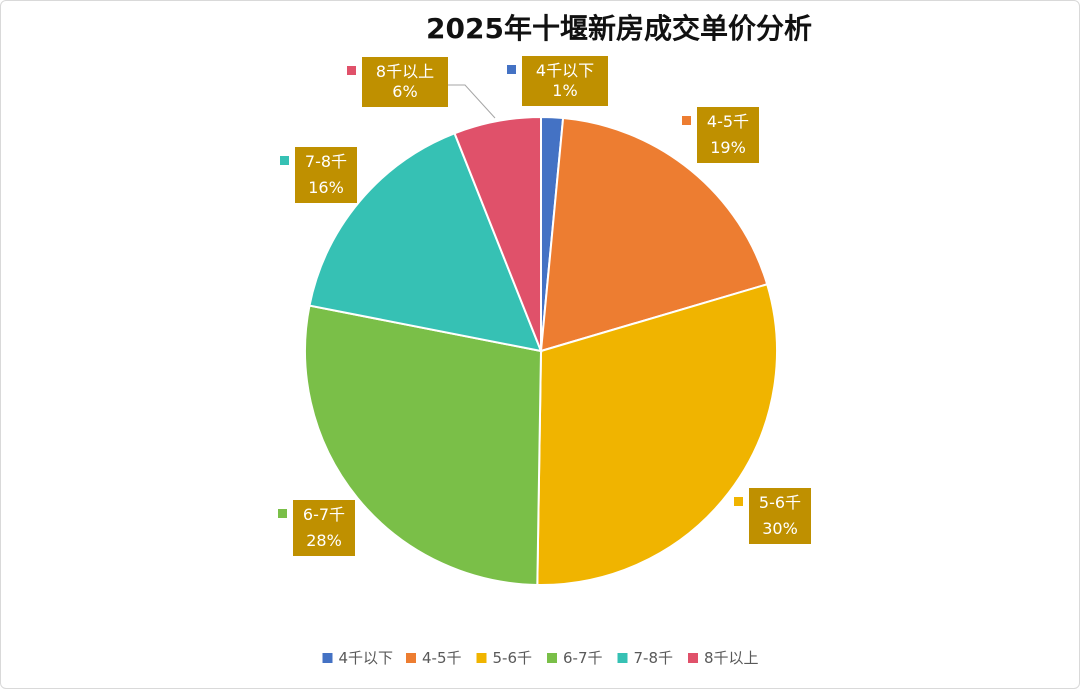 This screenshot has height=690, width=1080. I want to click on legend-label: 5-6千, so click(513, 658).